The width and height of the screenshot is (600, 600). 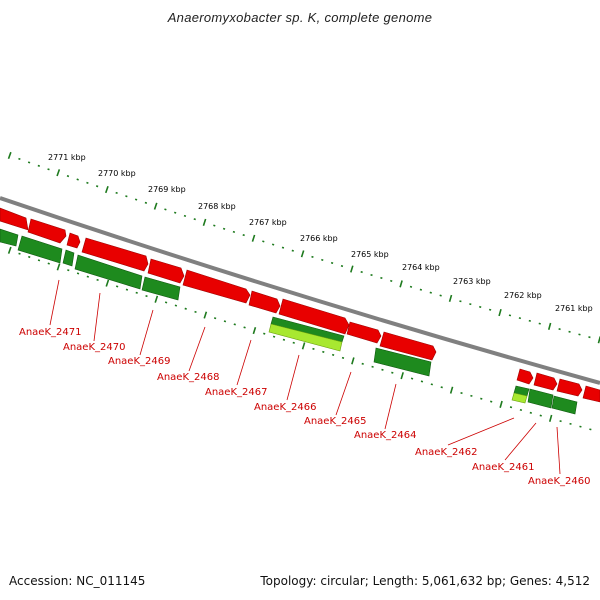 What do you see at coordinates (285, 407) in the screenshot?
I see `locus-label: AnaeK_2466` at bounding box center [285, 407].